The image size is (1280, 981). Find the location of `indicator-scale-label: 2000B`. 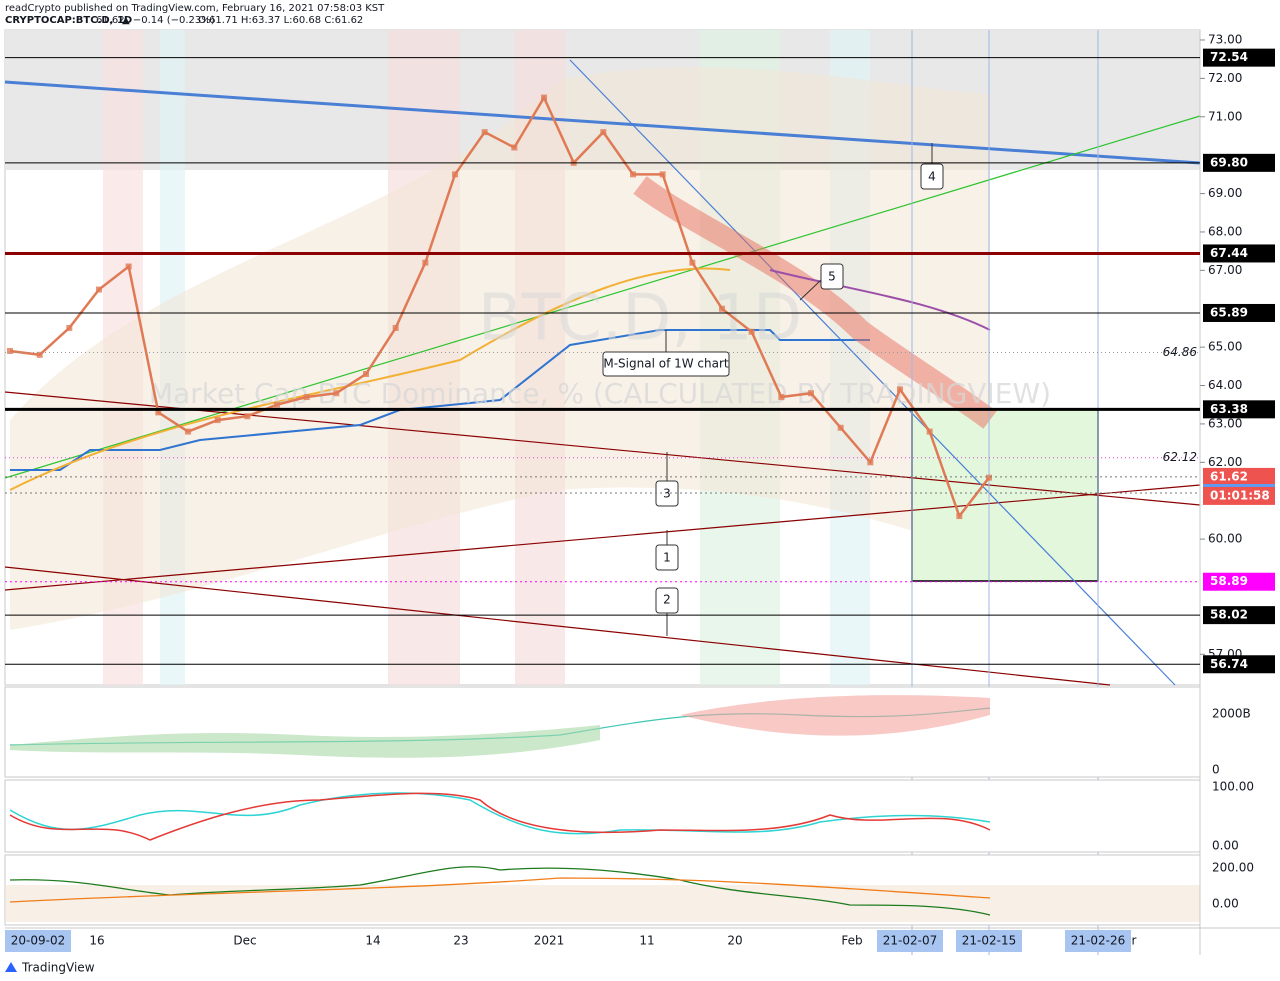

indicator-scale-label: 2000B is located at coordinates (1231, 714).